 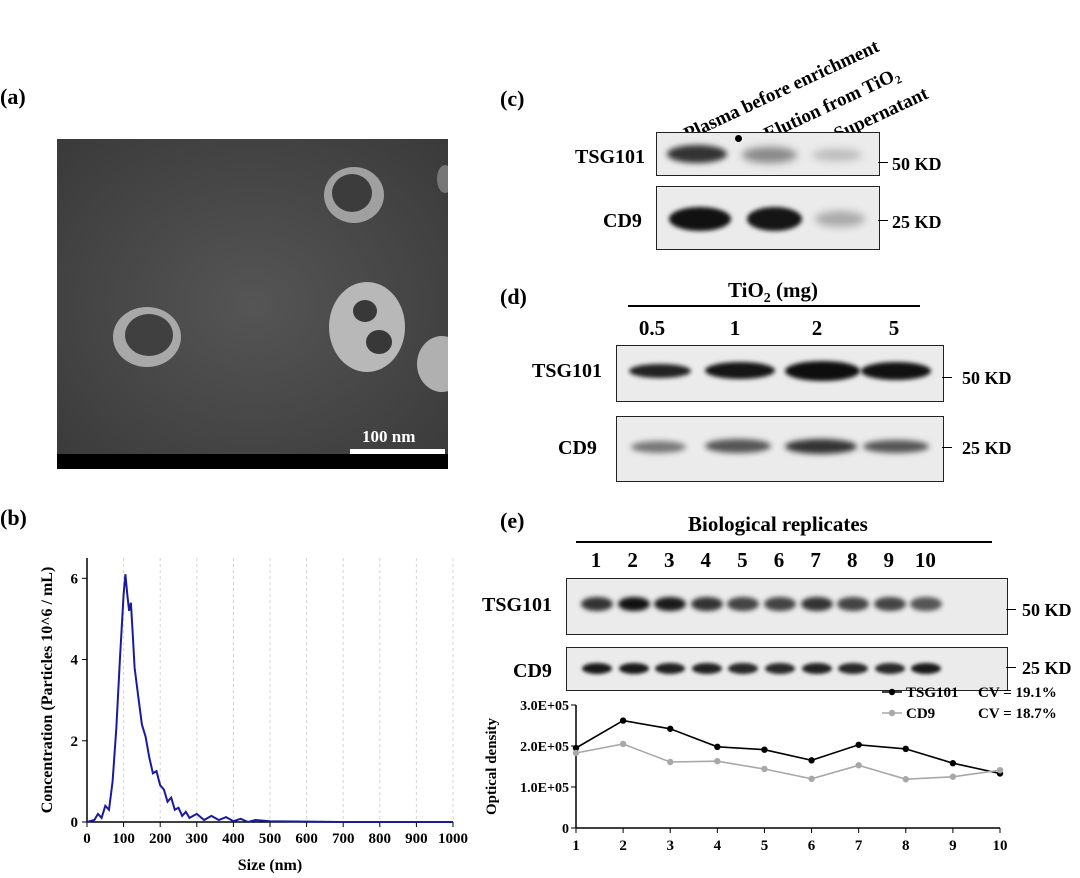 What do you see at coordinates (75, 579) in the screenshot?
I see `y-tick-label: 6` at bounding box center [75, 579].